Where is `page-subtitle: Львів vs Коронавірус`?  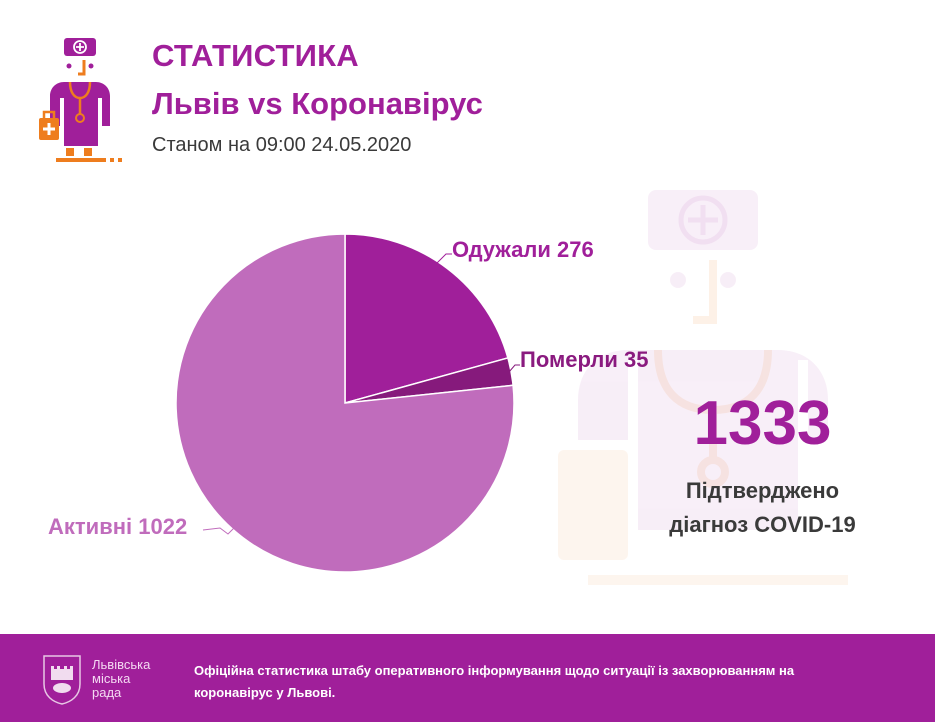 page-subtitle: Львів vs Коронавірус is located at coordinates (317, 103).